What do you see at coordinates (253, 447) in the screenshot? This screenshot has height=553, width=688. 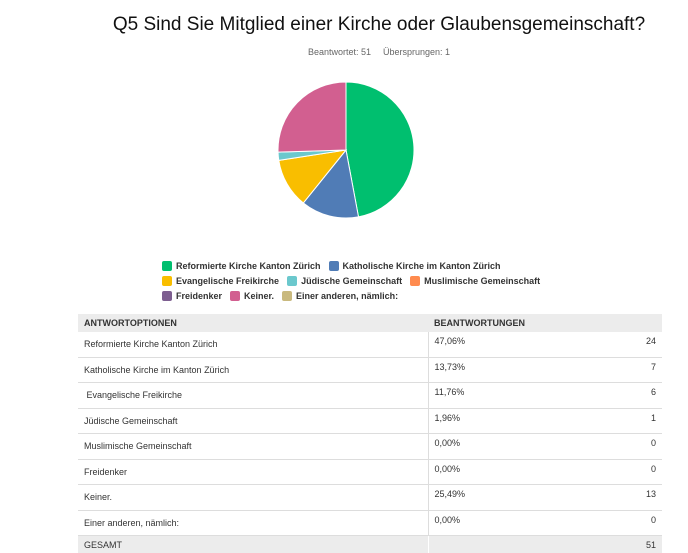 I see `option-label: Muslimische Gemeinschaft` at bounding box center [253, 447].